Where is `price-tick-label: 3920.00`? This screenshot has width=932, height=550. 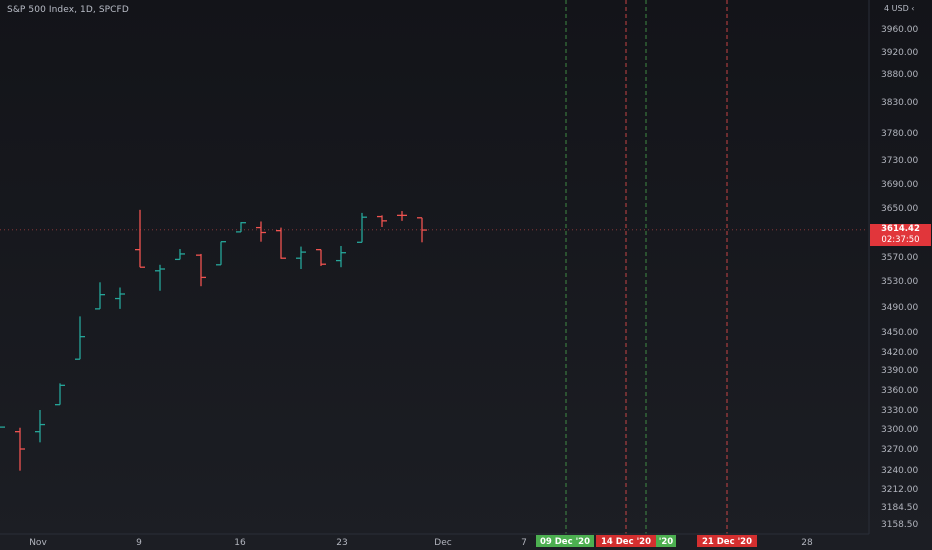 price-tick-label: 3920.00 is located at coordinates (899, 53).